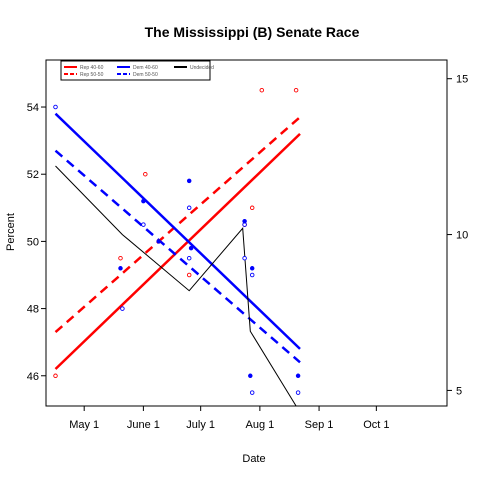 This screenshot has width=480, height=480. Describe the element at coordinates (462, 80) in the screenshot. I see `y2-tick-label: 15` at that location.